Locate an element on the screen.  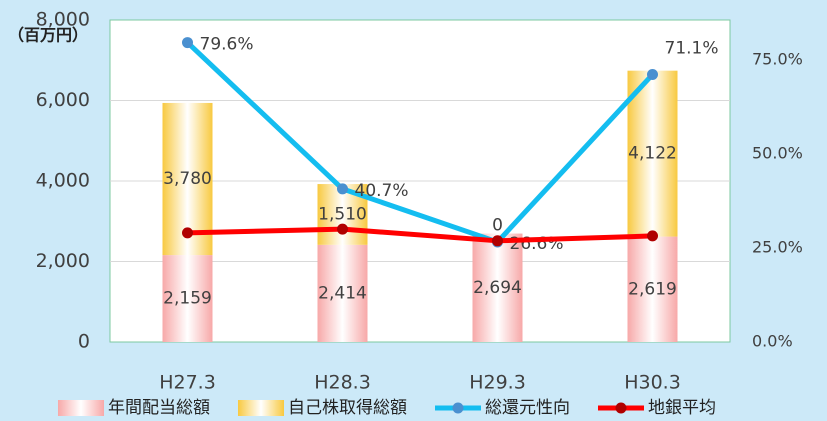
unit-label: （百万円） is located at coordinates (48, 35).